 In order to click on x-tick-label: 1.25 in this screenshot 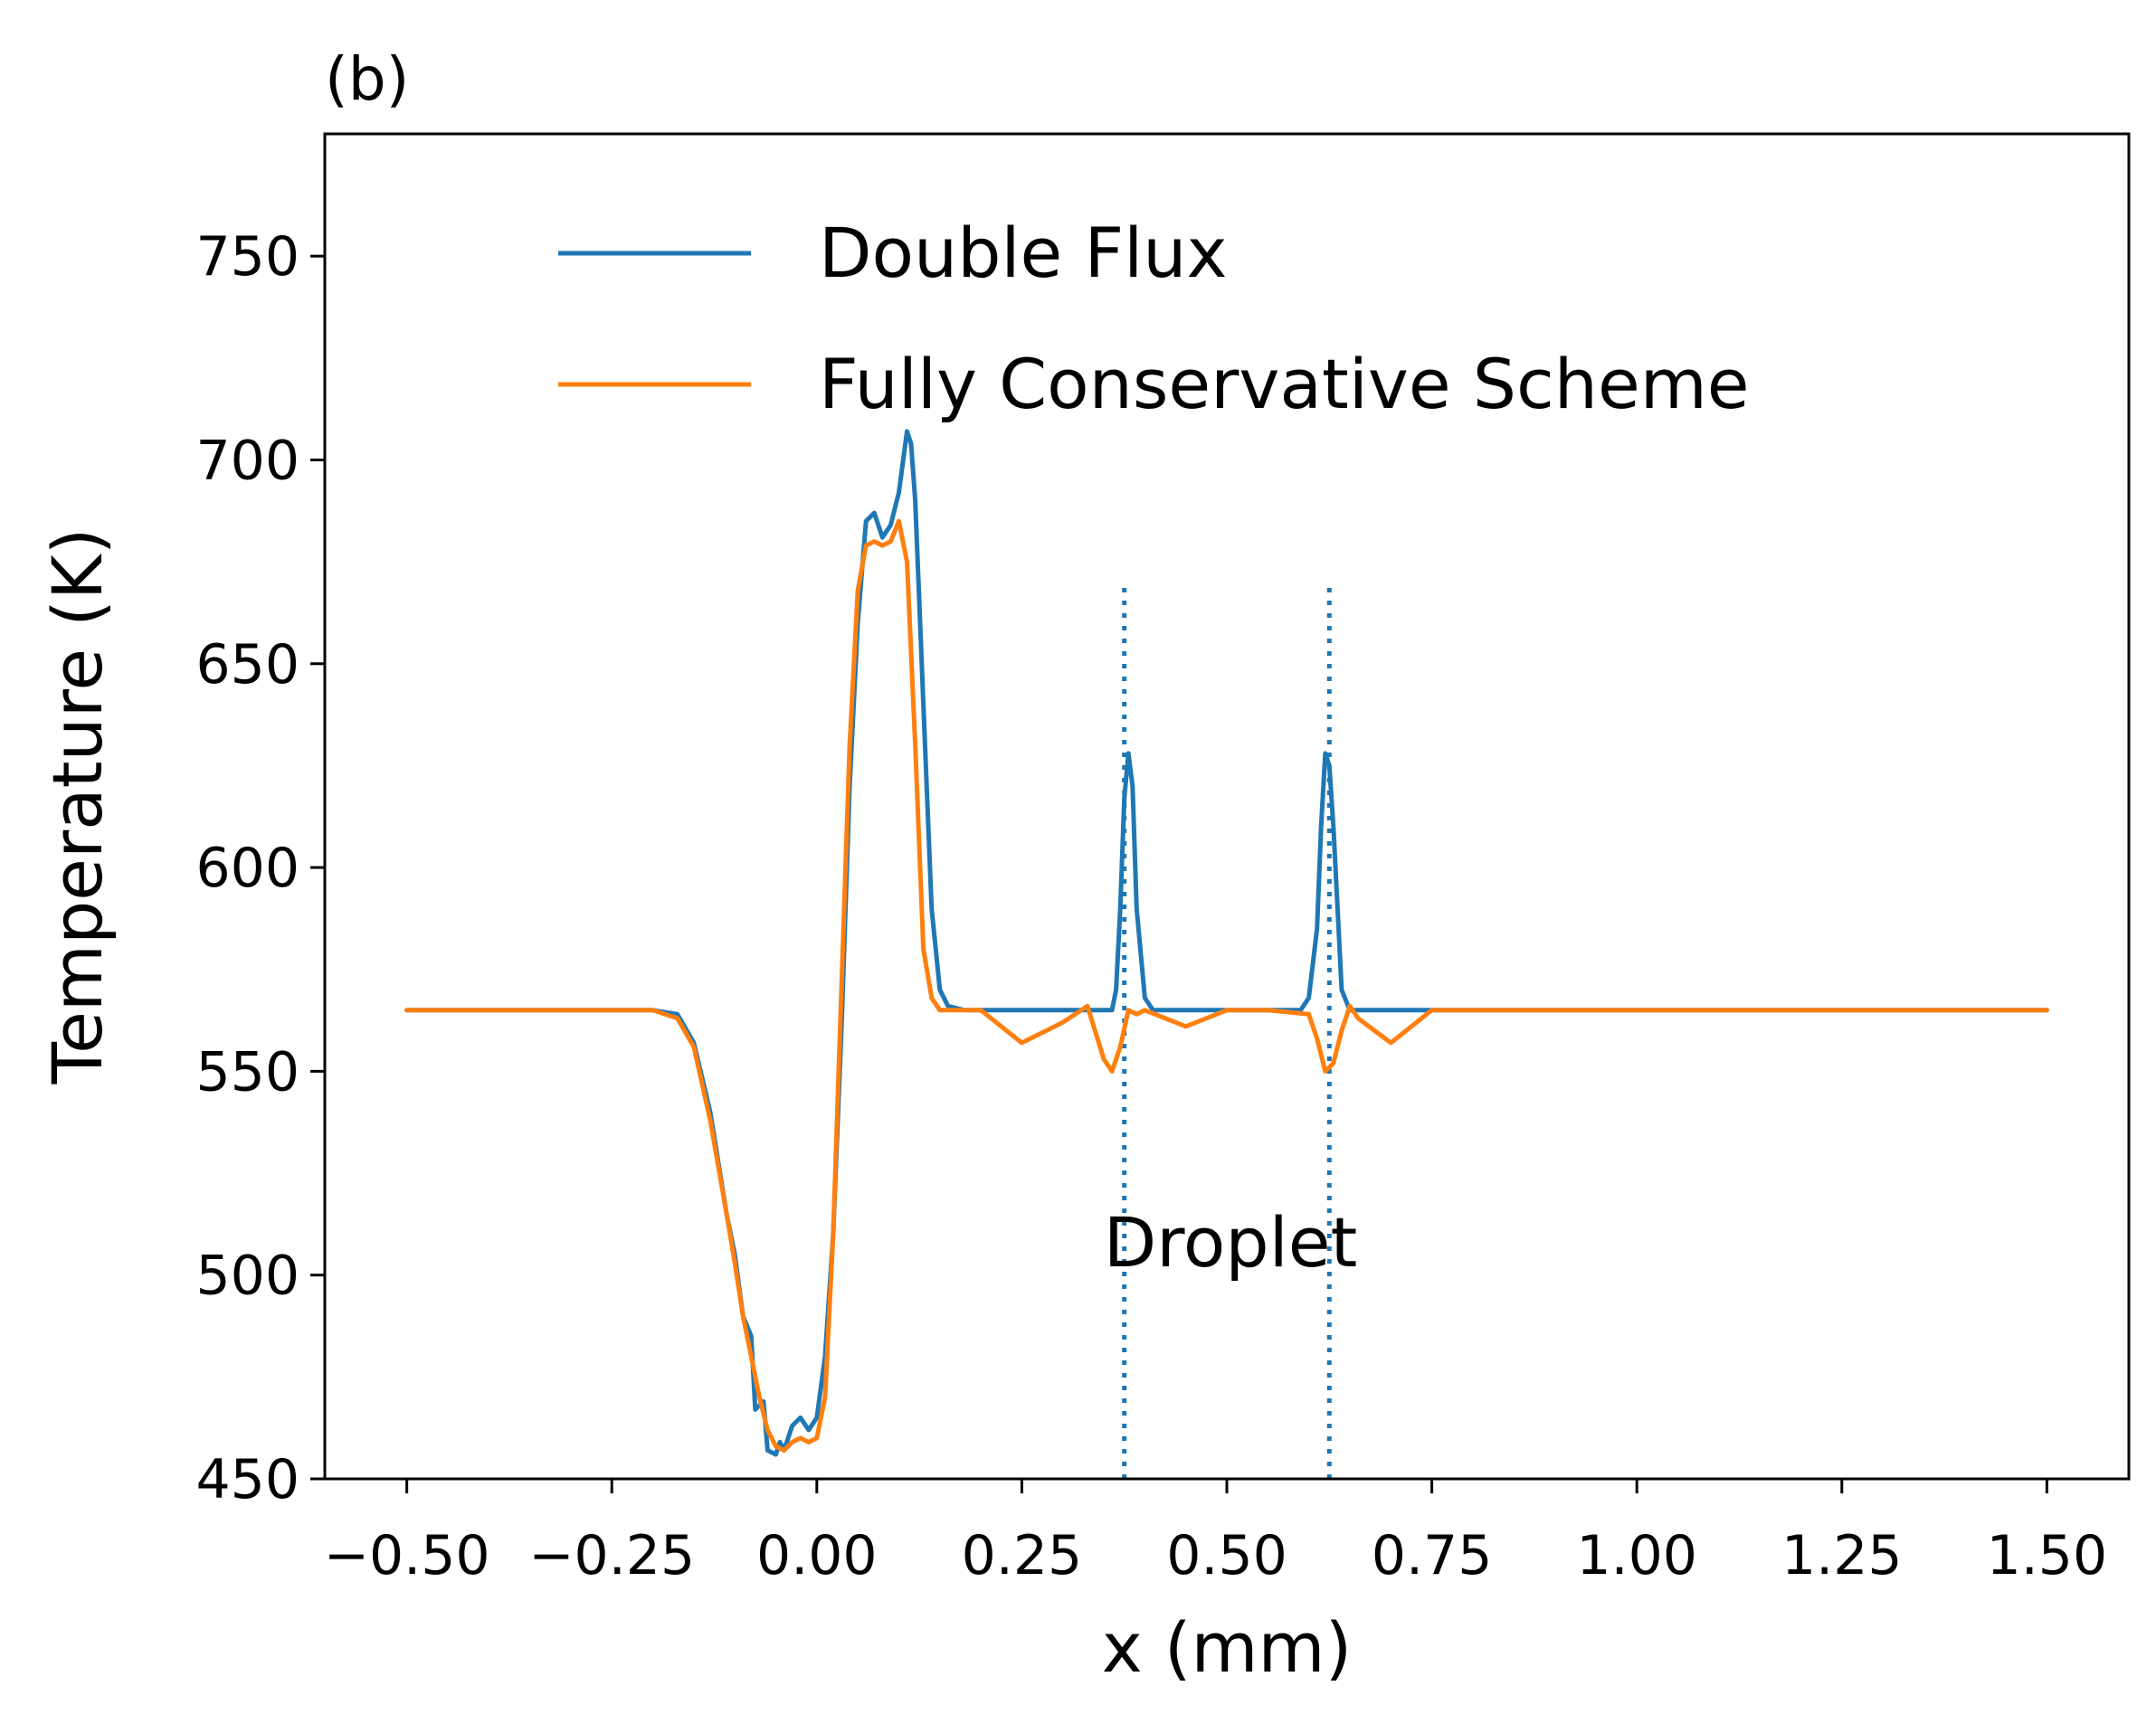, I will do `click(1842, 1555)`.